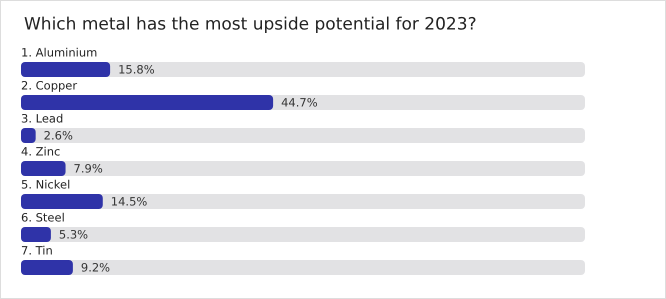 The height and width of the screenshot is (299, 666). Describe the element at coordinates (95, 267) in the screenshot. I see `data-label: 9.2%` at that location.